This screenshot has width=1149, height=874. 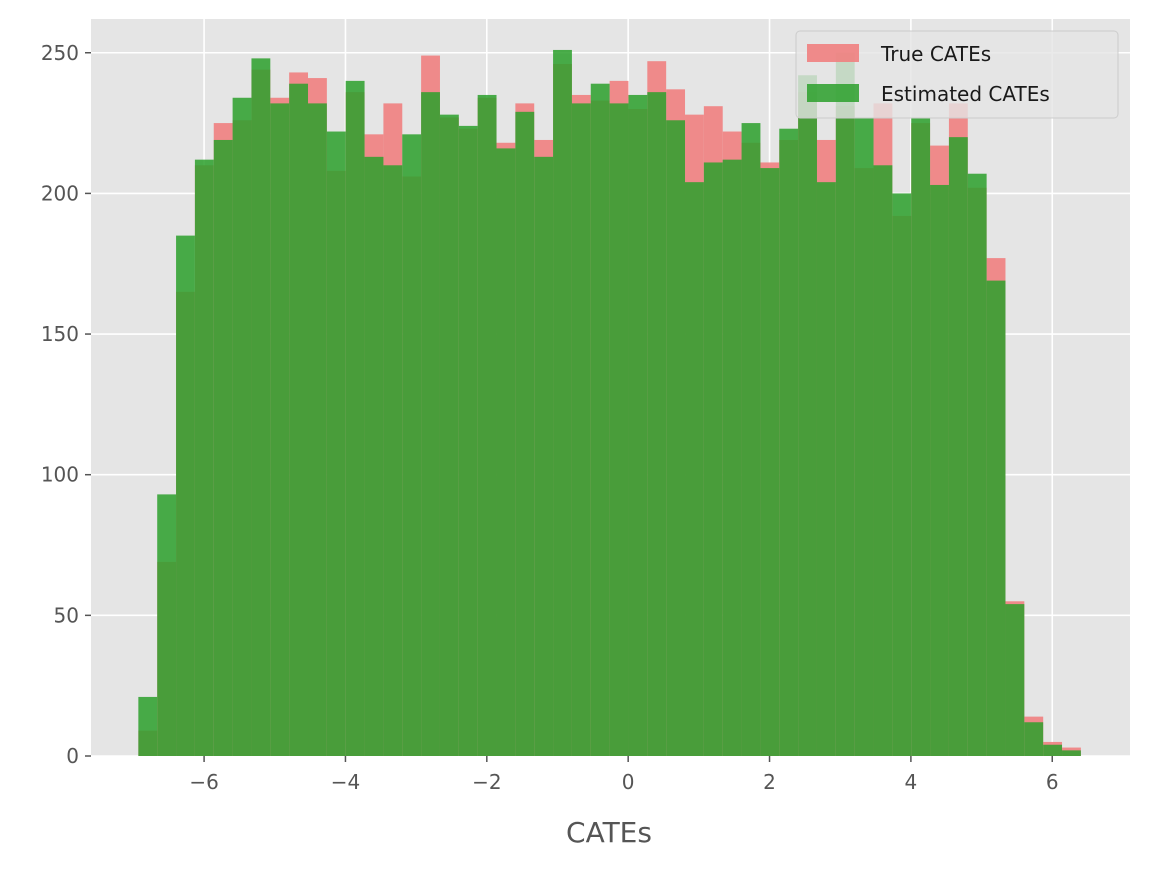 I want to click on x-tick-label: −2, so click(x=486, y=782).